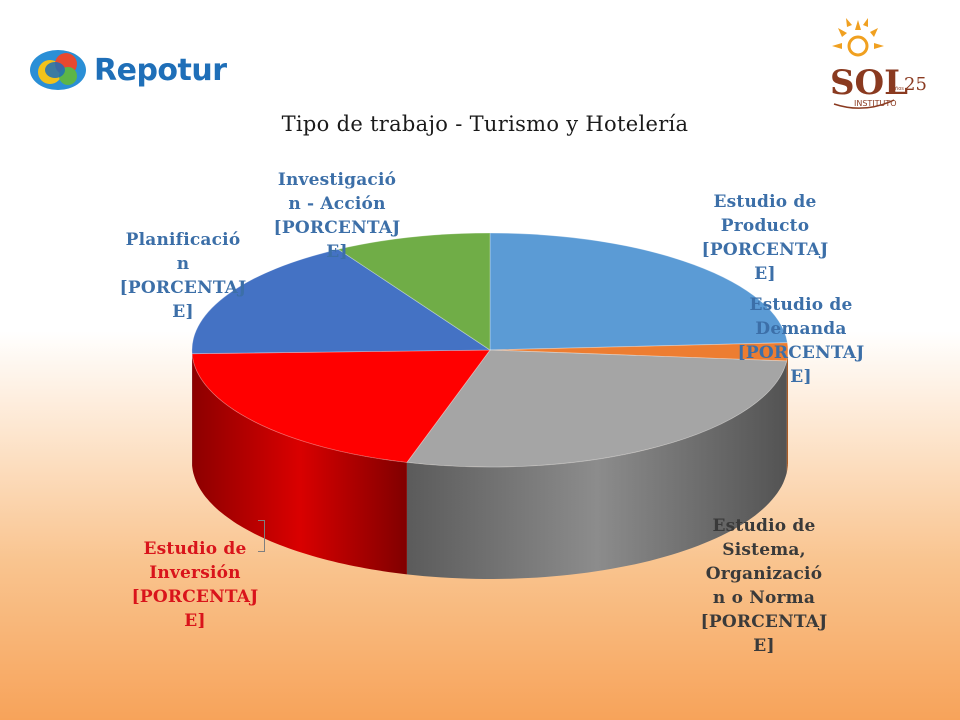 The height and width of the screenshot is (720, 960). What do you see at coordinates (337, 216) in the screenshot?
I see `slice-label-investigacion: Investigació n - Acción [PORCENTAJ E]` at bounding box center [337, 216].